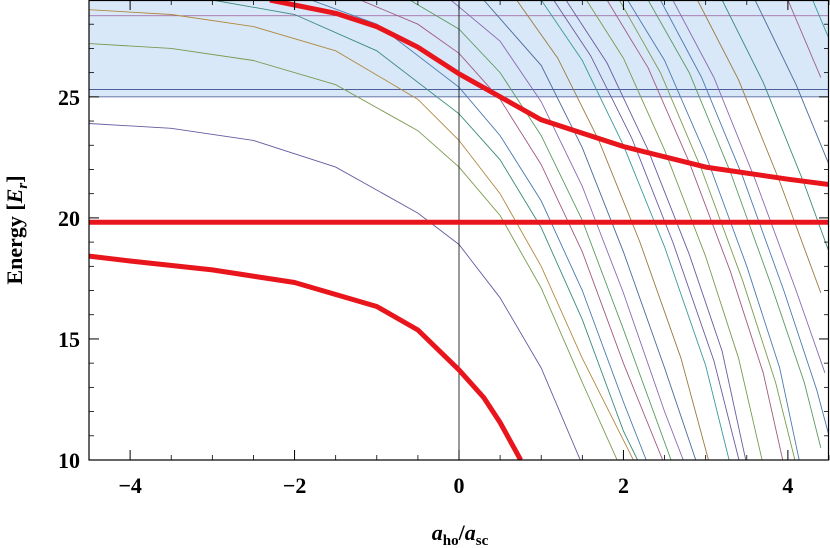  I want to click on y-tick-label: 10, so click(69, 460).